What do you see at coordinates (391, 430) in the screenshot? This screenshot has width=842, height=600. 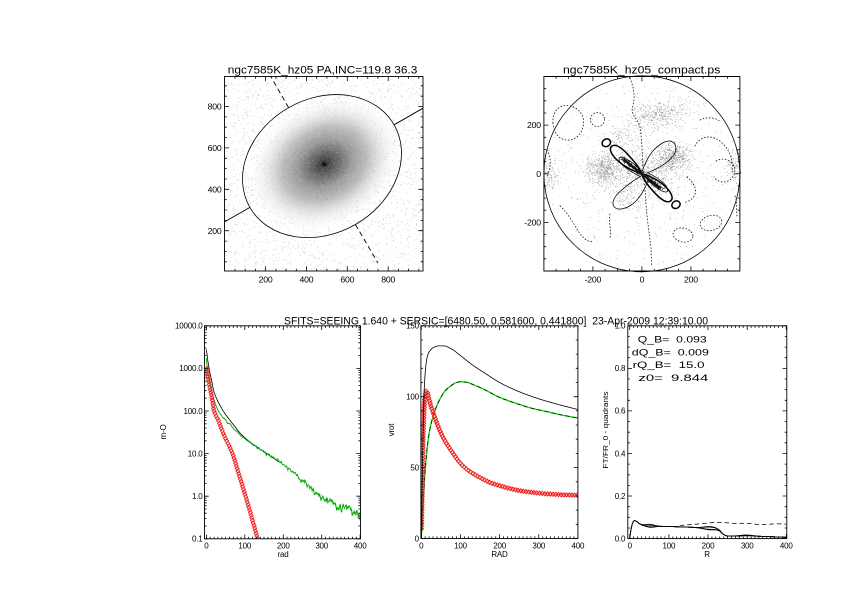 I see `svg-text: vrot` at bounding box center [391, 430].